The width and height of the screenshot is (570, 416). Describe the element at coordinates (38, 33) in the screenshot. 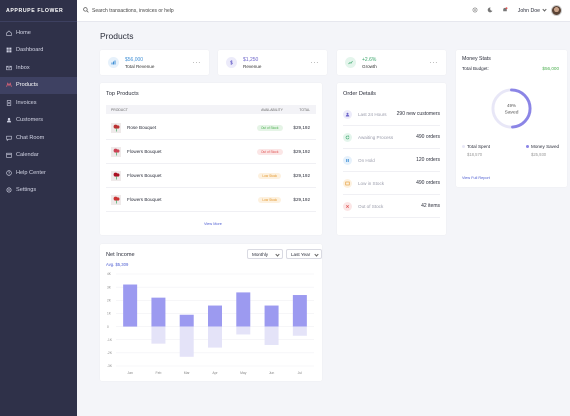

I see `sidebar-item-home: Home` at that location.